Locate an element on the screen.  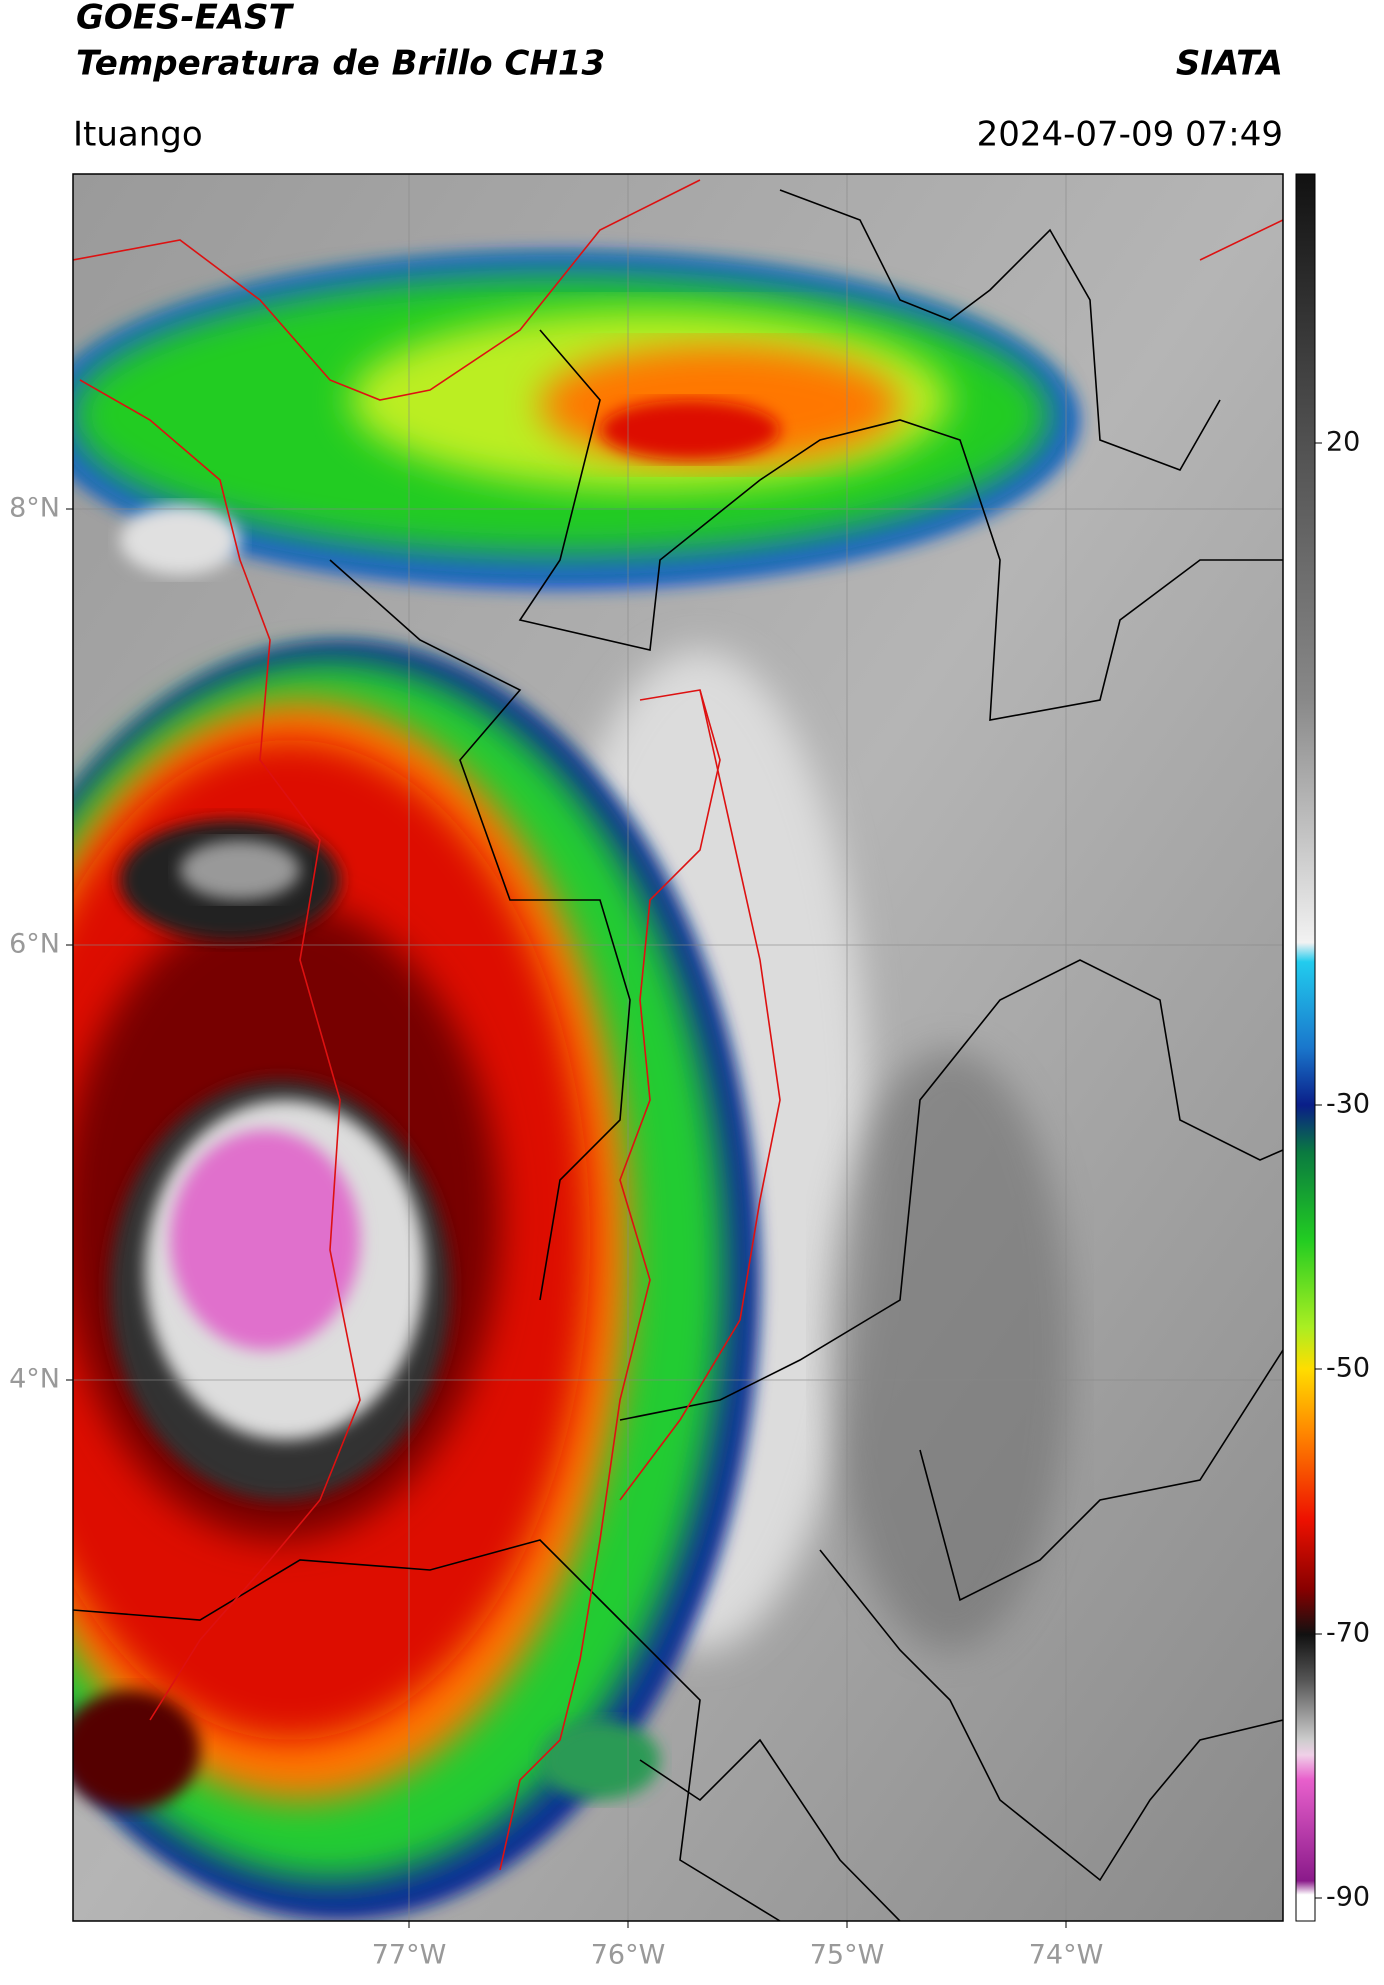
location: Ituango is located at coordinates (138, 135).